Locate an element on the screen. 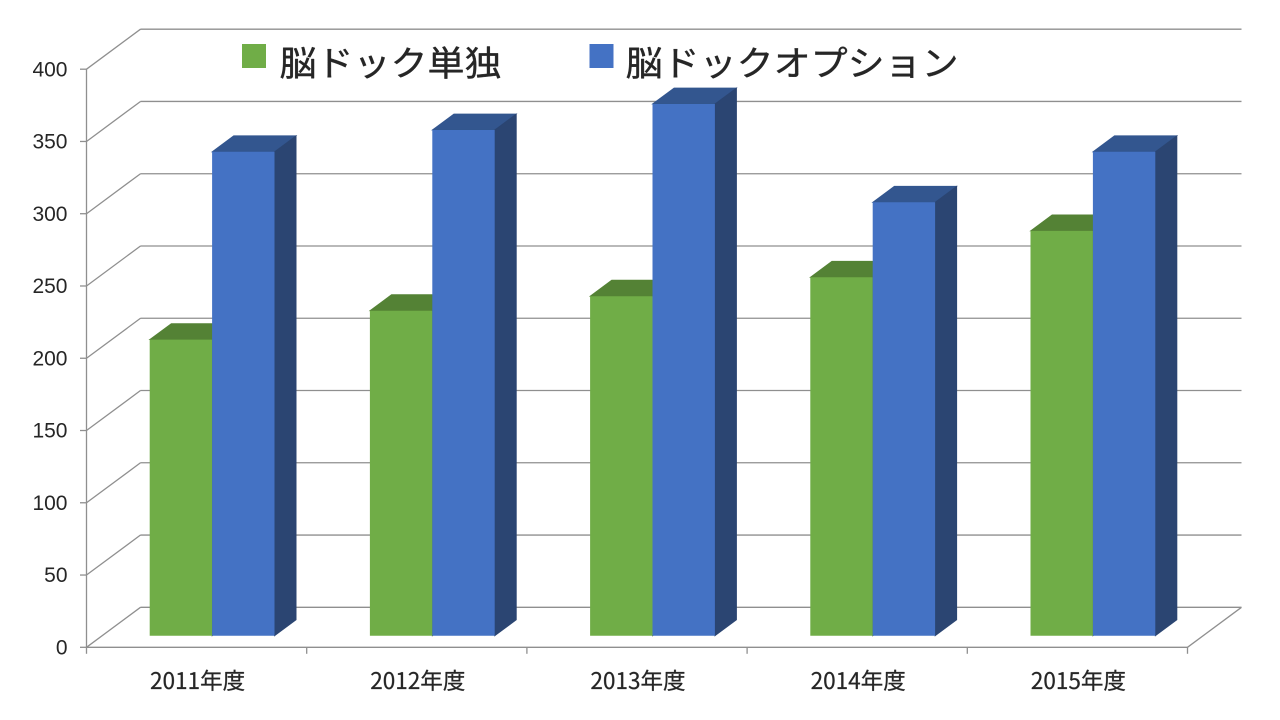  svg-text: 50 is located at coordinates (55, 575).